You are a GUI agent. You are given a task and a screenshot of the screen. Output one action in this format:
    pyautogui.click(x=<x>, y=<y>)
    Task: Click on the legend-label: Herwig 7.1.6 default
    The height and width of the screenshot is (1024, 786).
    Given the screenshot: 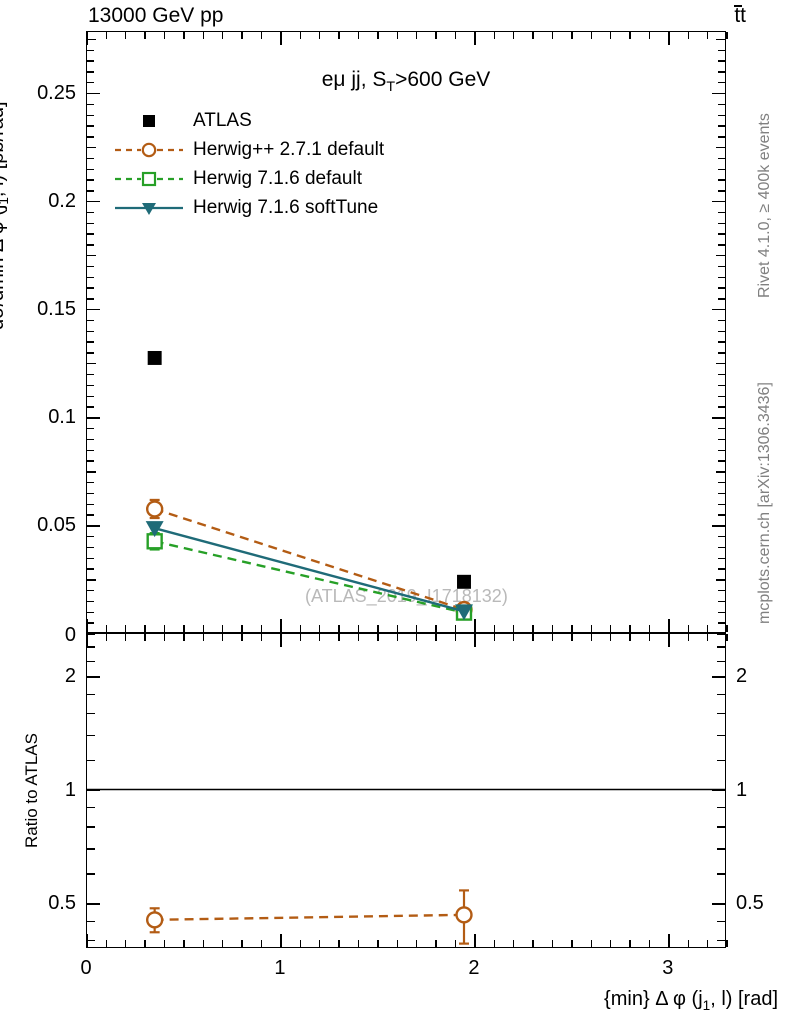 What is the action you would take?
    pyautogui.click(x=277, y=178)
    